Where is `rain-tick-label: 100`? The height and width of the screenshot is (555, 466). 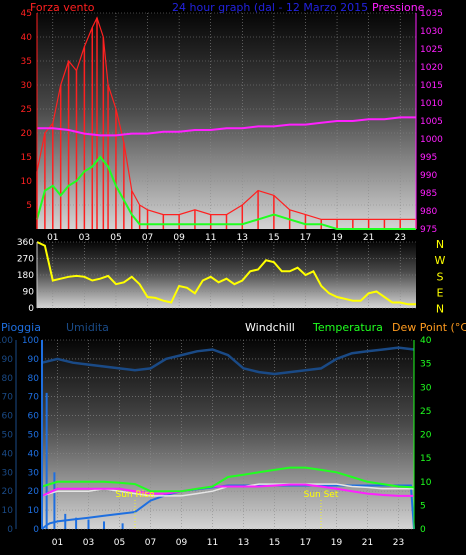
rain-tick-label: 100 is located at coordinates (30, 341).